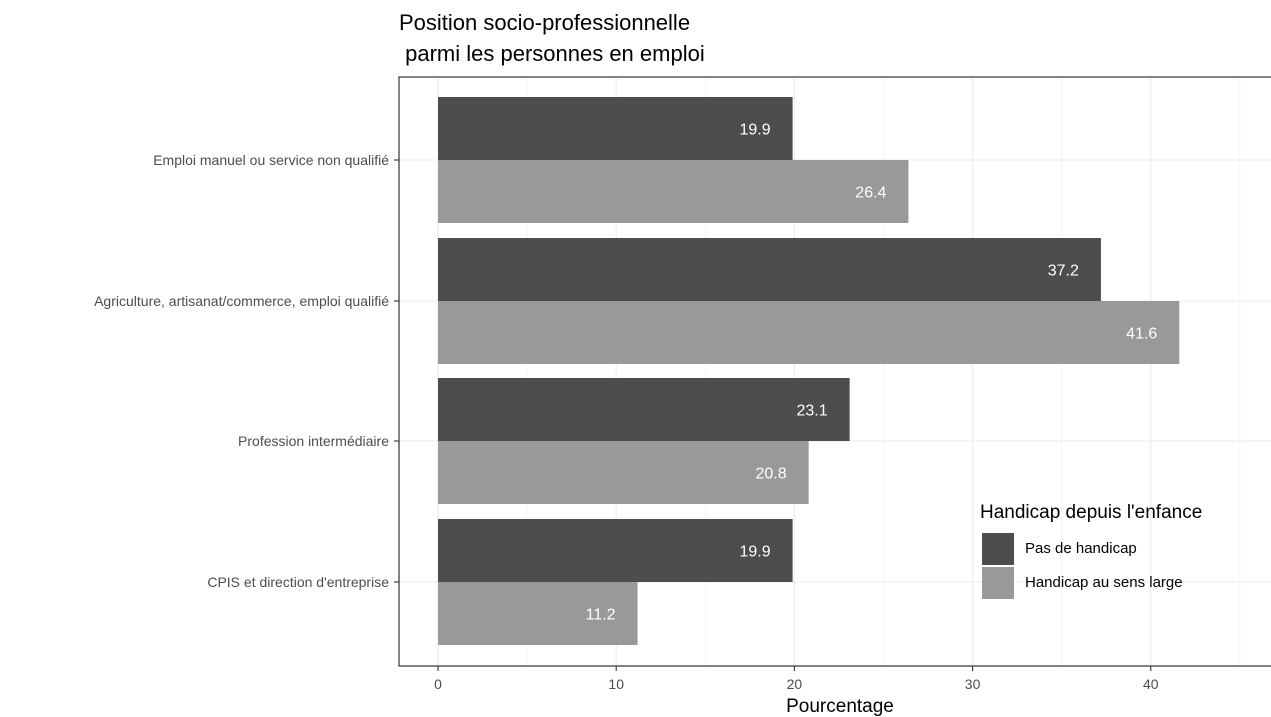 The image size is (1271, 717). What do you see at coordinates (1151, 684) in the screenshot?
I see `x-tick-label: 40` at bounding box center [1151, 684].